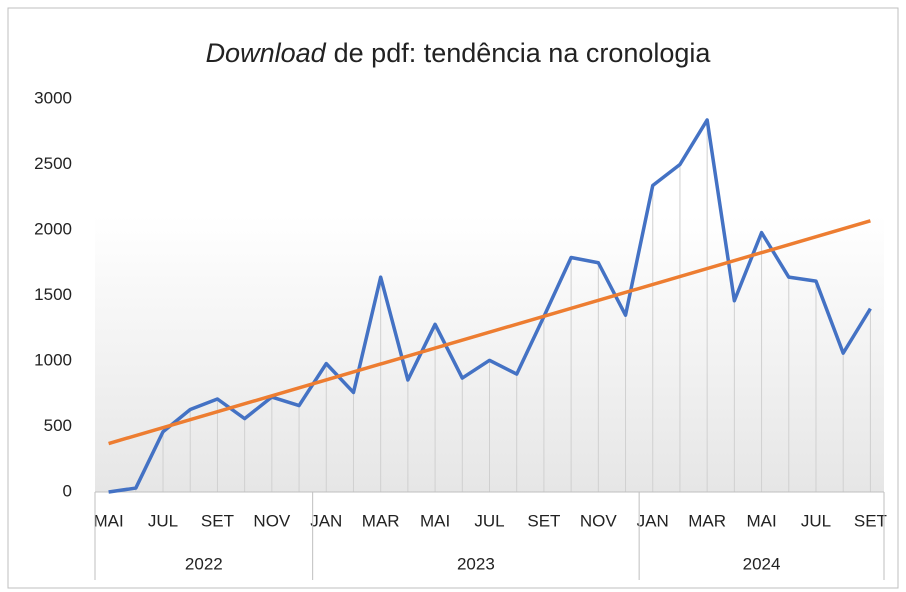 The height and width of the screenshot is (592, 906). What do you see at coordinates (762, 563) in the screenshot?
I see `group-label: 2024` at bounding box center [762, 563].